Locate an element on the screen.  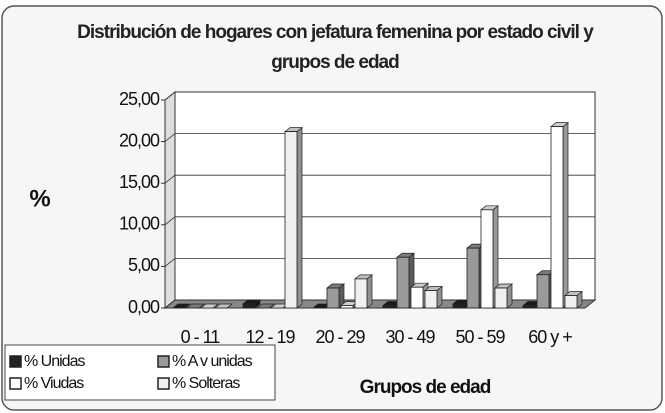
side-wall is located at coordinates (170, 200).